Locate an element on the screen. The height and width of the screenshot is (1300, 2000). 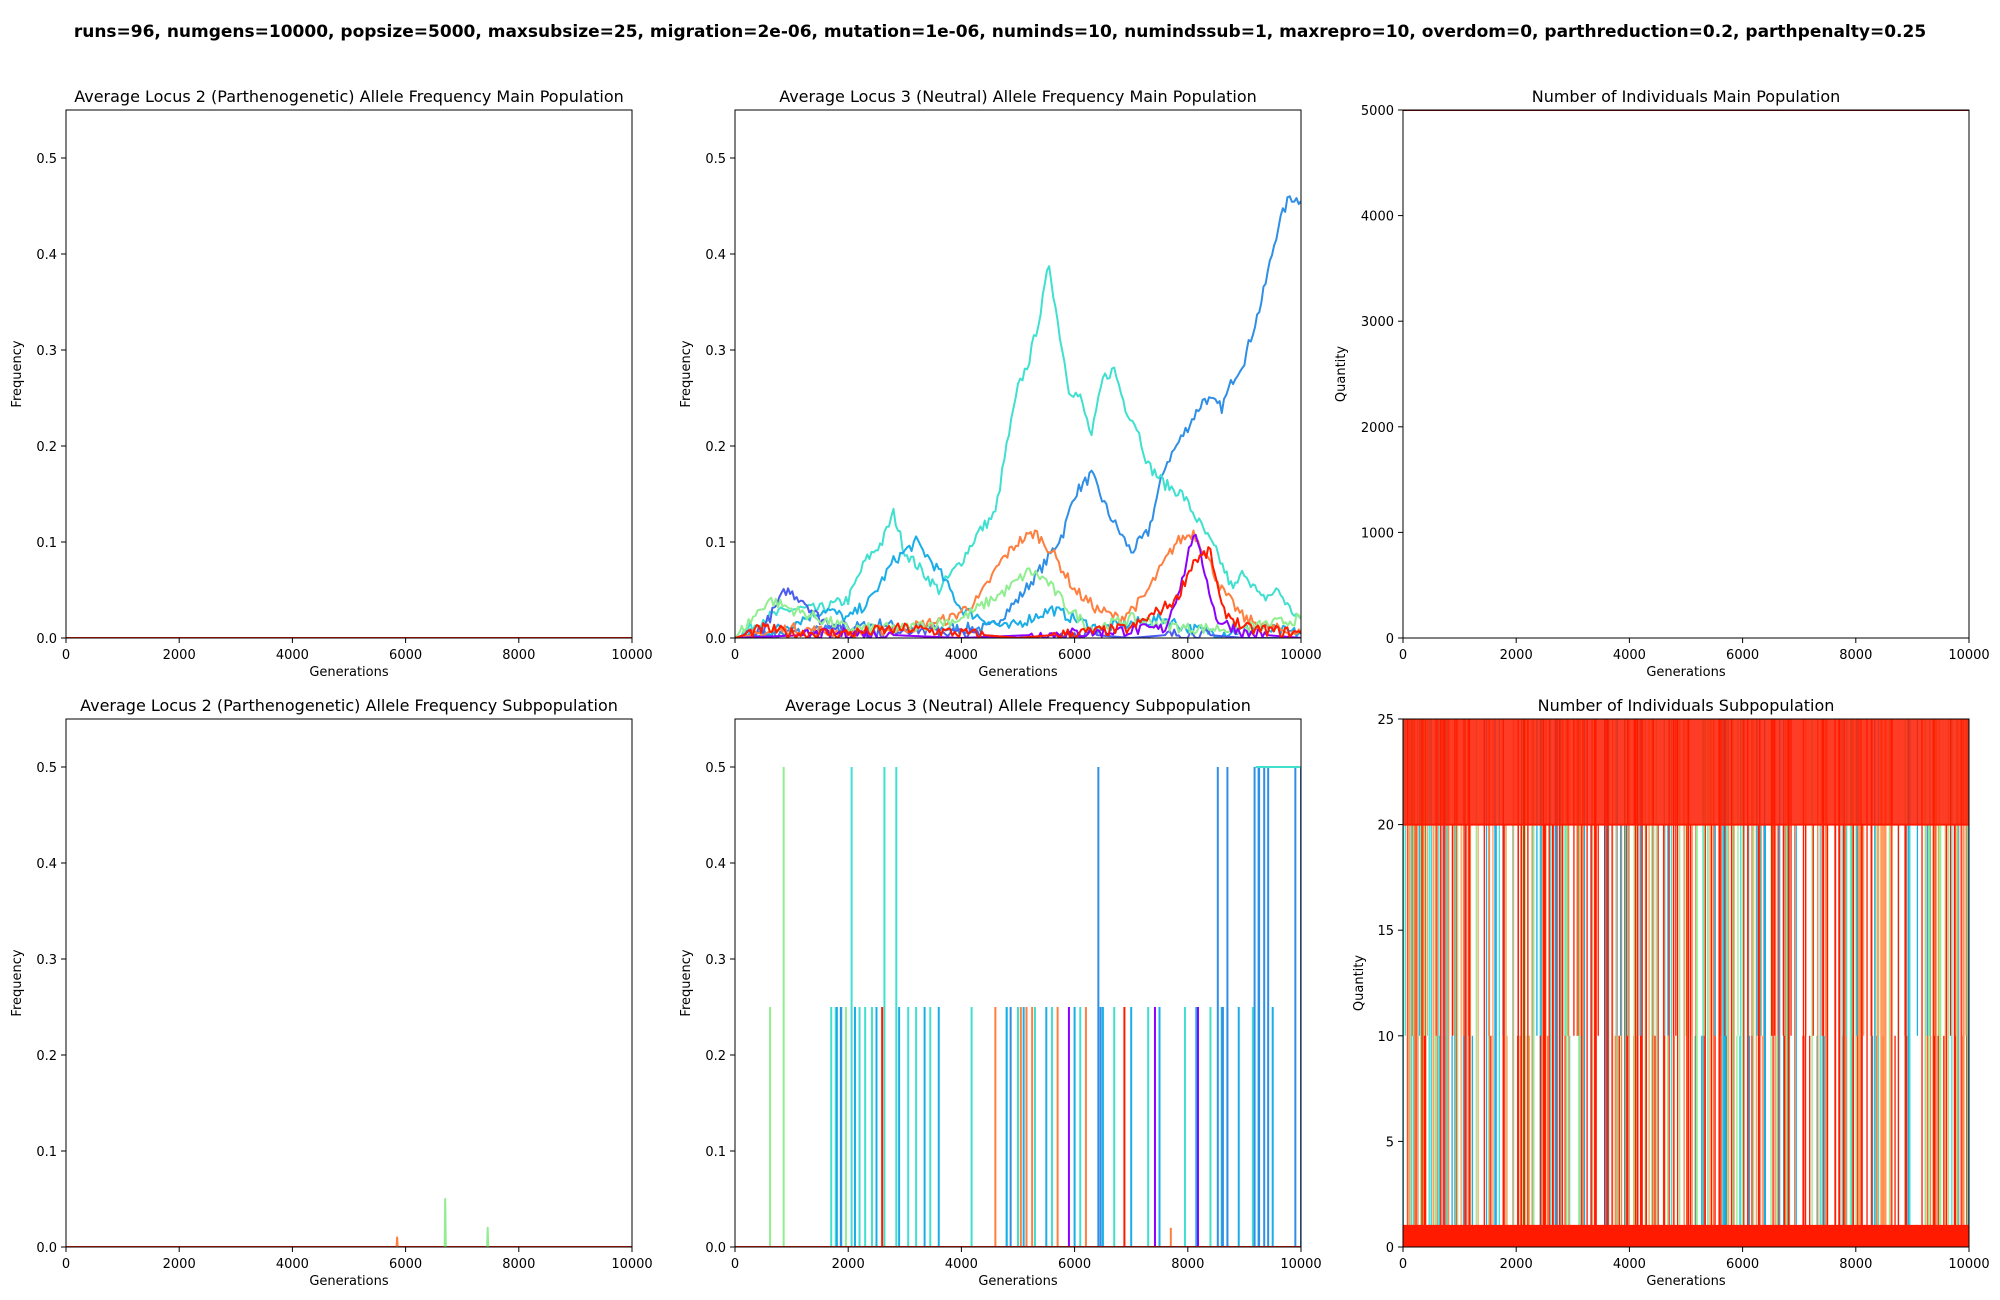
chart-title: Number of Individuals Subpopulation is located at coordinates (1686, 705).